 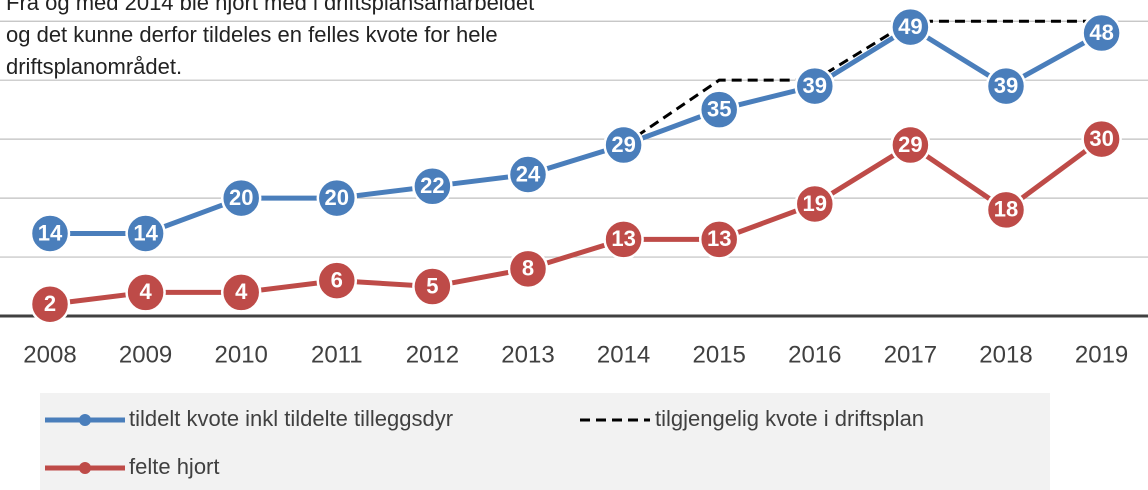 I want to click on data-label: 5, so click(x=432, y=285).